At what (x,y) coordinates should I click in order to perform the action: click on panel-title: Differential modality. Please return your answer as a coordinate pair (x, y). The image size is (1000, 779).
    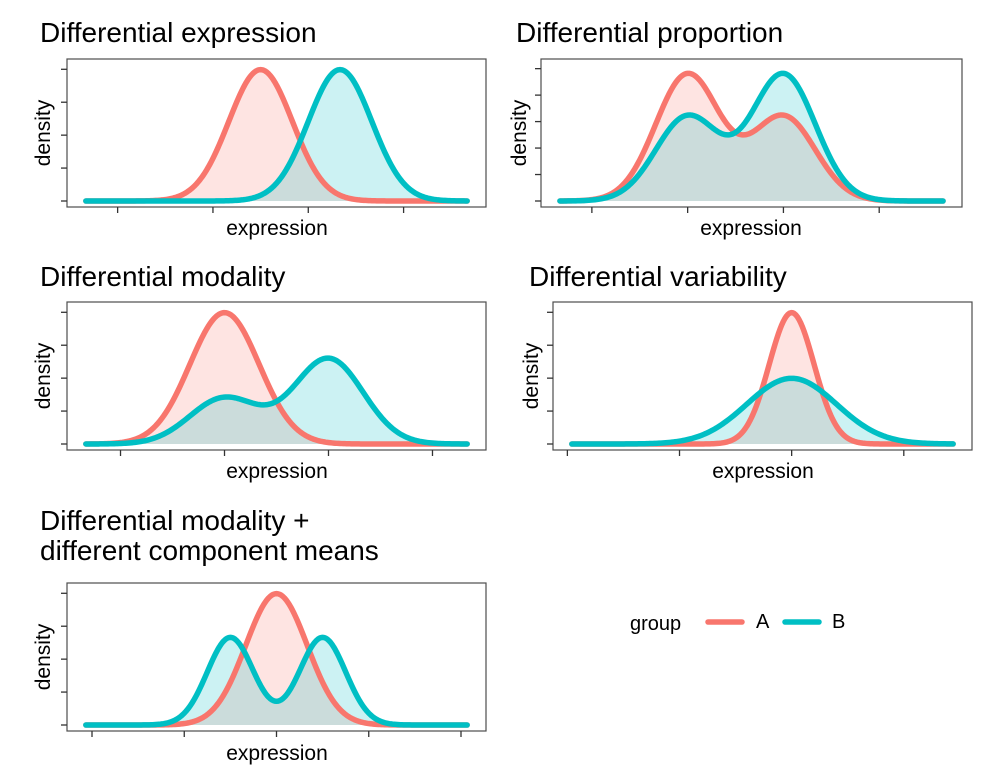
    Looking at the image, I should click on (162, 276).